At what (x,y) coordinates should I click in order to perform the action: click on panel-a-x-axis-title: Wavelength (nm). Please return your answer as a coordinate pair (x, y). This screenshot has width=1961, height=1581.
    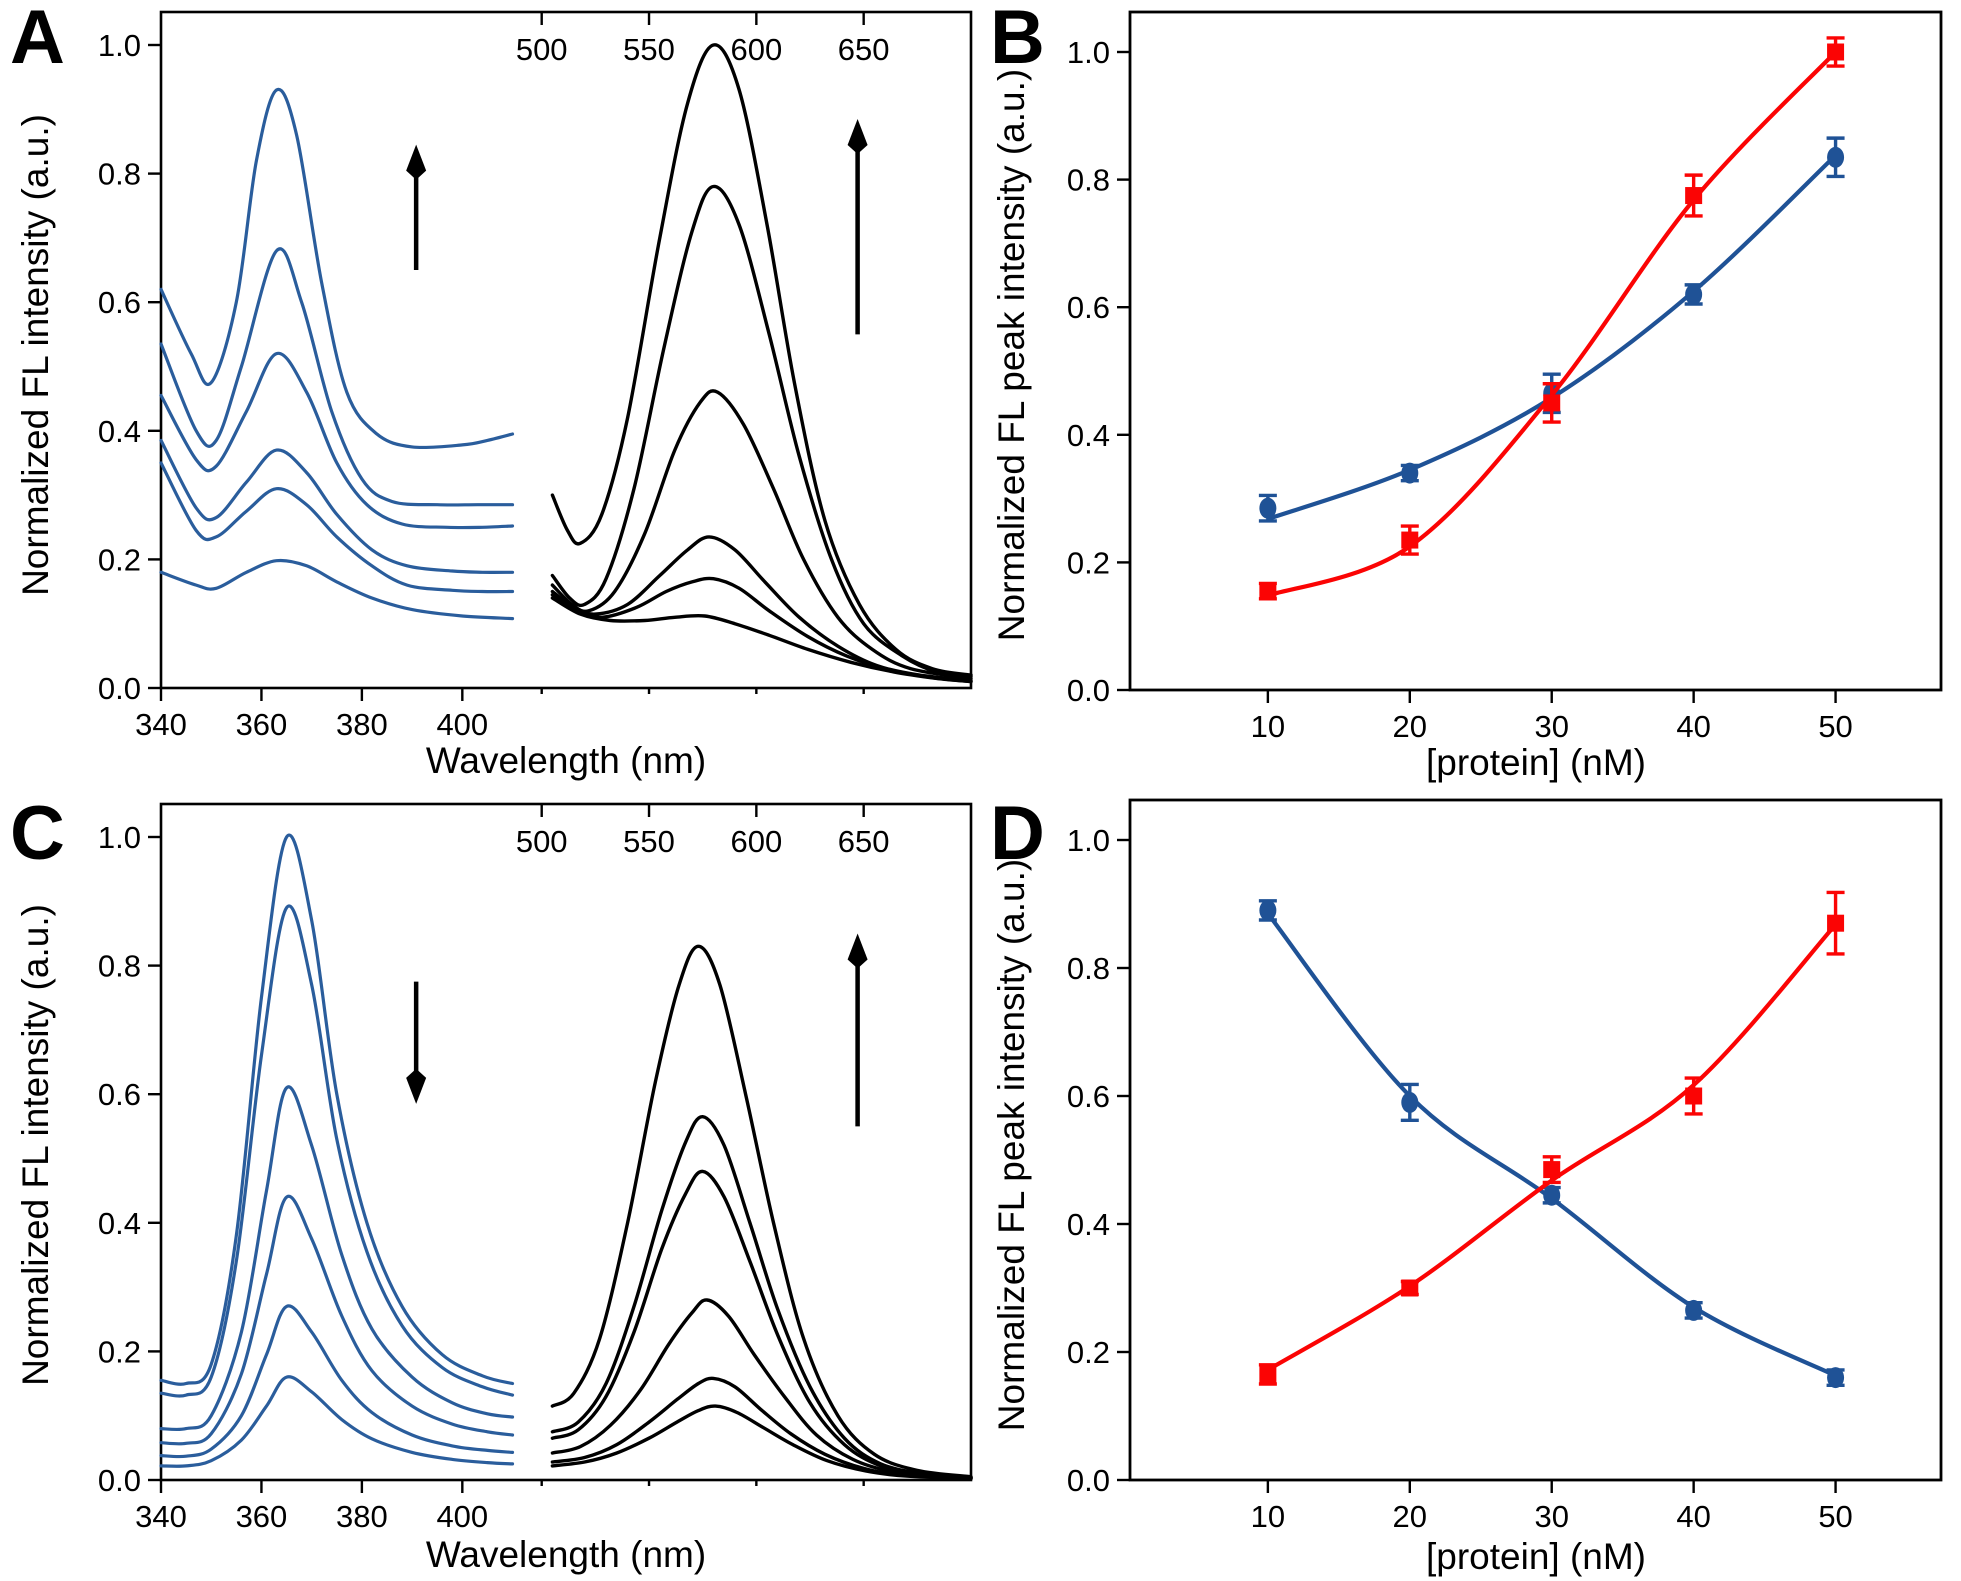
    Looking at the image, I should click on (566, 760).